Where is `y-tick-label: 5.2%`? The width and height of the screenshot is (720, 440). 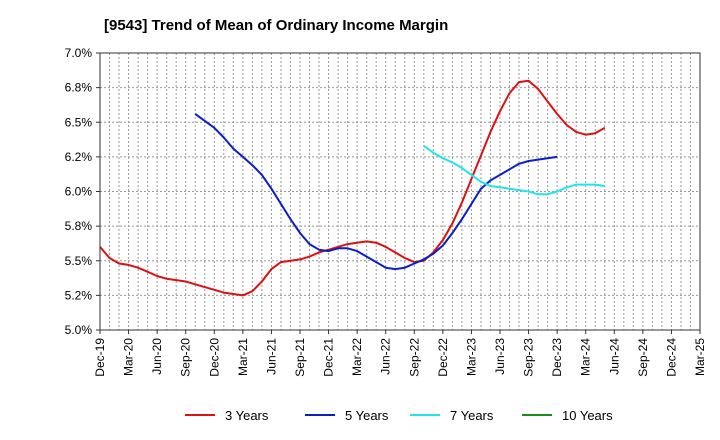 y-tick-label: 5.2% is located at coordinates (79, 295).